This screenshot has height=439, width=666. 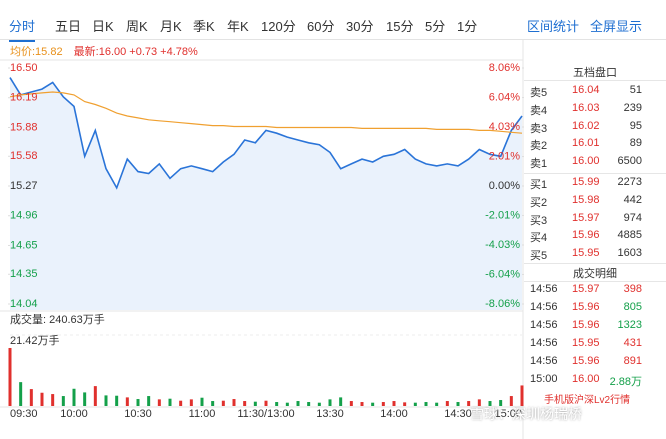 What do you see at coordinates (24, 68) in the screenshot?
I see `y-tick-label: 16.50` at bounding box center [24, 68].